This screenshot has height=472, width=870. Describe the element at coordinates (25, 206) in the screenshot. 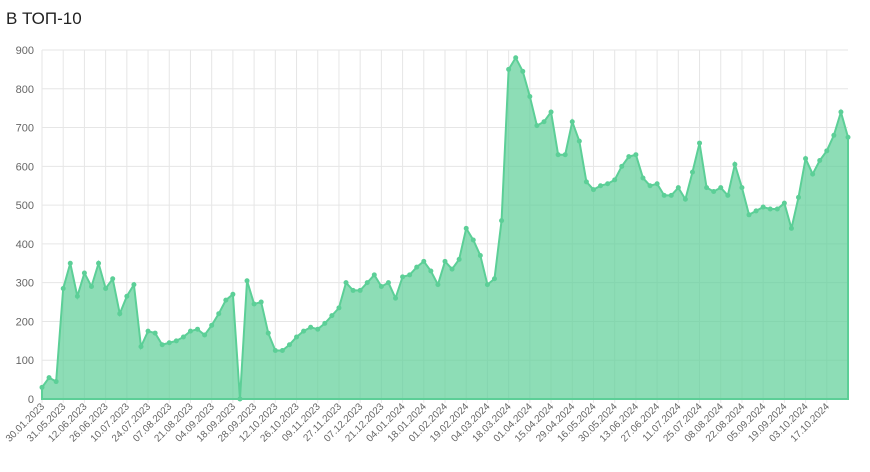

I see `y-tick-label: 500` at that location.